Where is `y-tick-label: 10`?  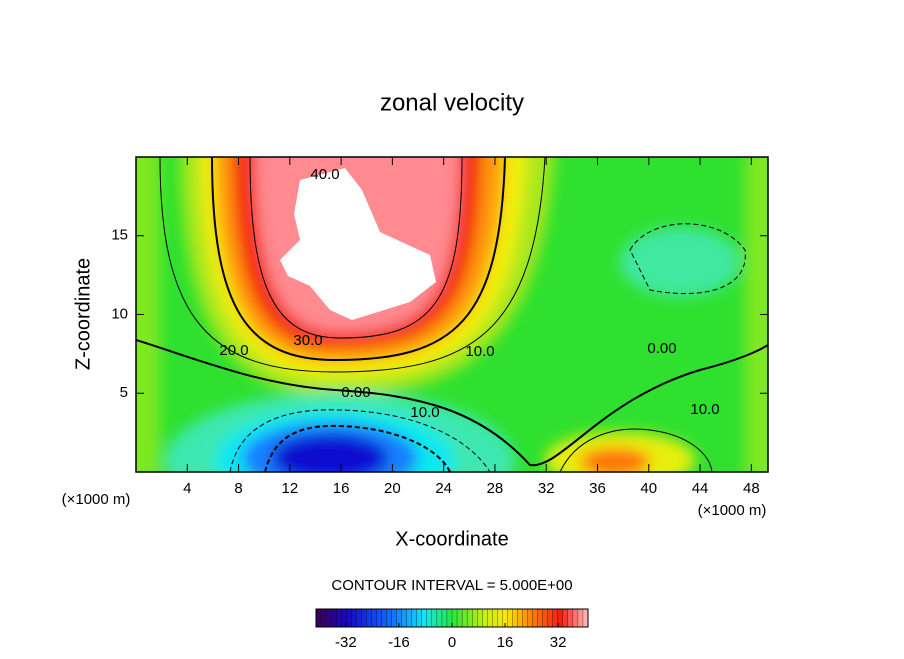 y-tick-label: 10 is located at coordinates (119, 313).